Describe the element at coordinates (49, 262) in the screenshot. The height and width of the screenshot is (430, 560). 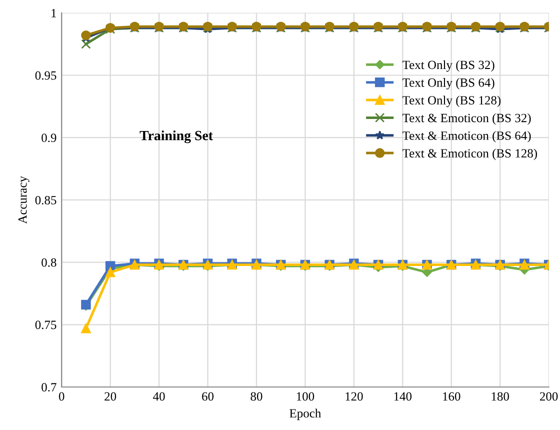
I see `y-tick-label: 0.8` at that location.